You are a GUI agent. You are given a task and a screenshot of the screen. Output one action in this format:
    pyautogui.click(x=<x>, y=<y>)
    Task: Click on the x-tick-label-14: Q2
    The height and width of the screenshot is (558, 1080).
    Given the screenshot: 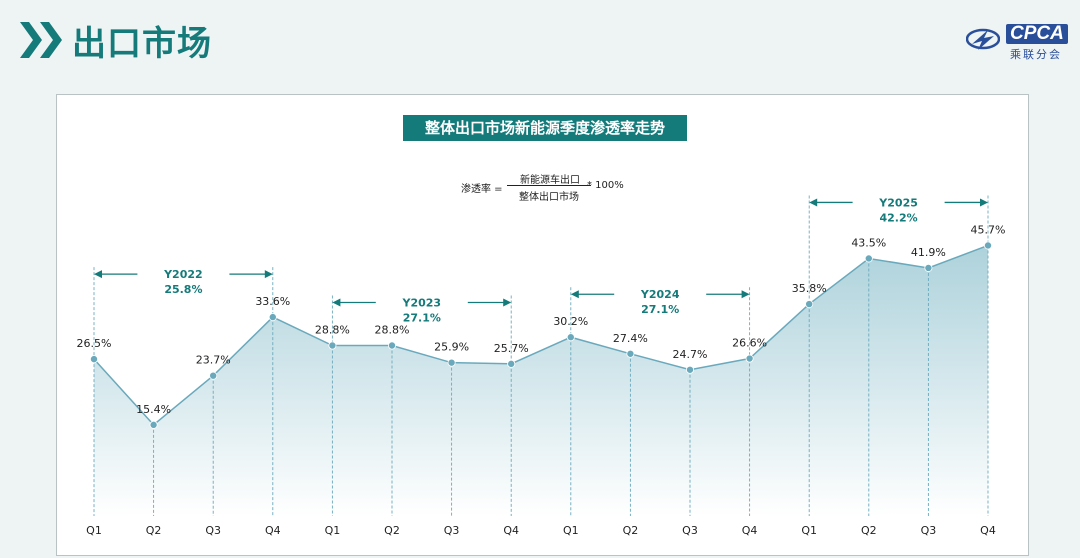 What is the action you would take?
    pyautogui.click(x=869, y=530)
    